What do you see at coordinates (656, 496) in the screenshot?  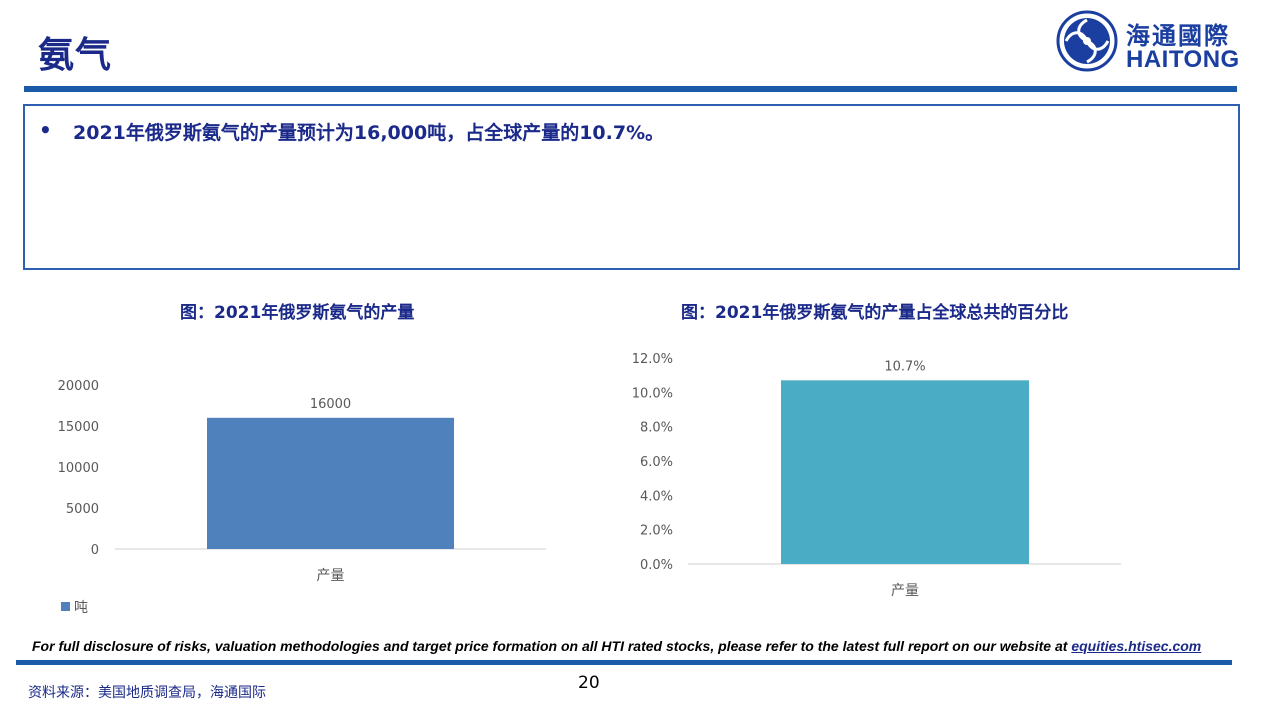 I see `y-tick-label: 4.0%` at bounding box center [656, 496].